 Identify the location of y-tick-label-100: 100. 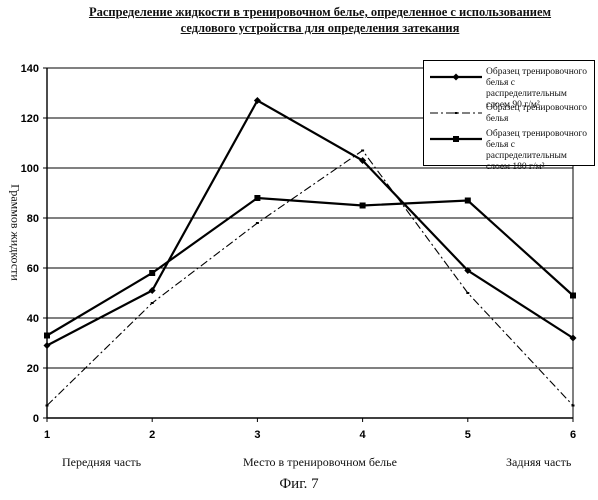
(30, 169).